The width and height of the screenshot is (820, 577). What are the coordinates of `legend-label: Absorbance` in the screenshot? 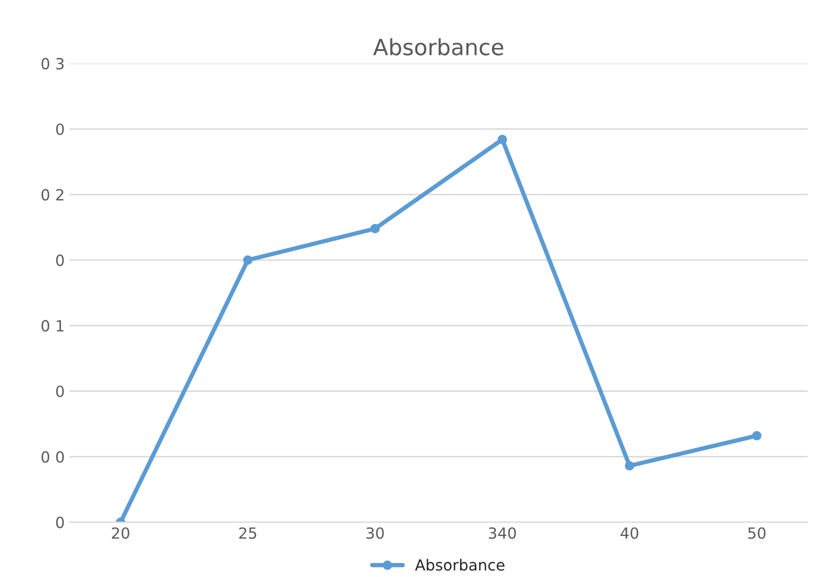 It's located at (459, 564).